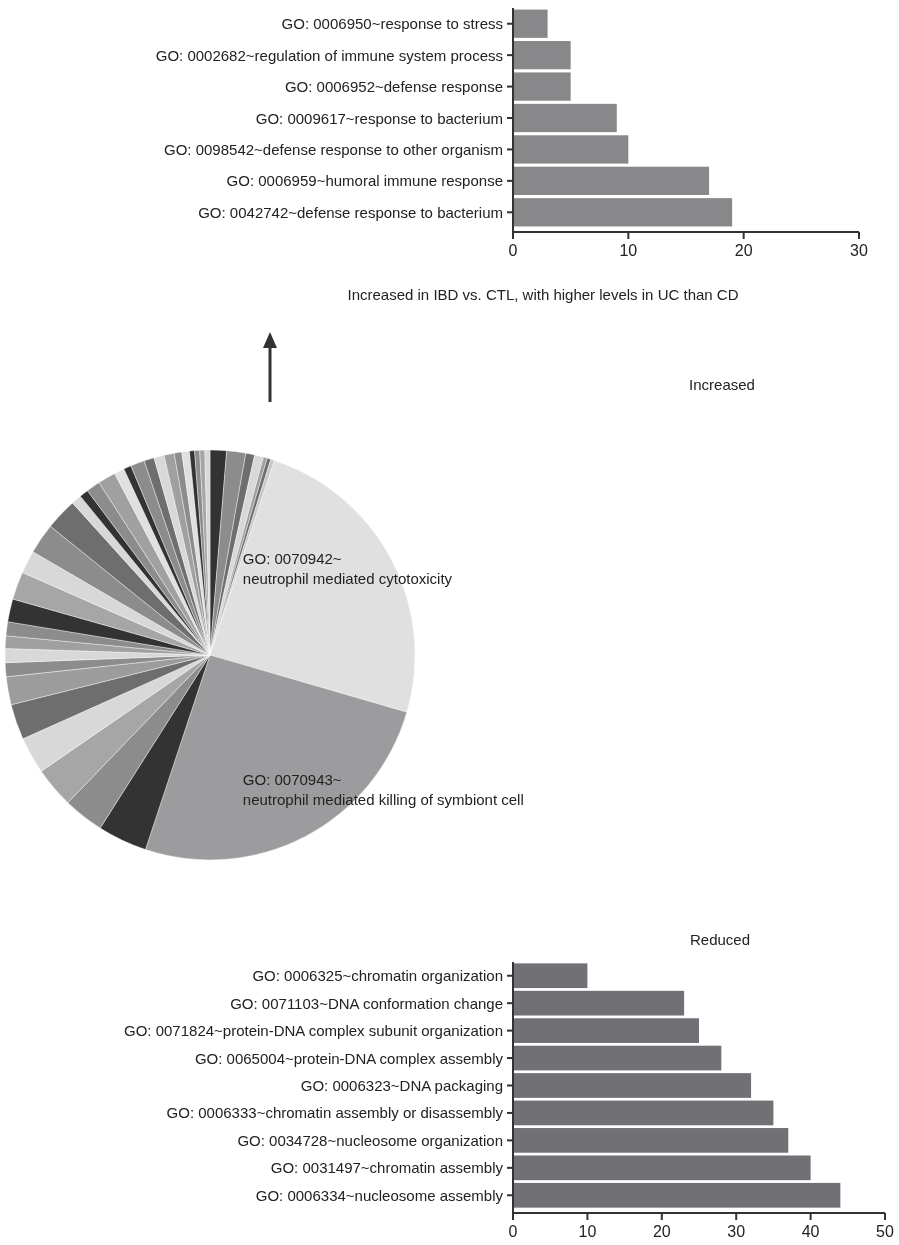  What do you see at coordinates (364, 181) in the screenshot?
I see `y-tick-label: GO: 0006959~humoral immune response` at bounding box center [364, 181].